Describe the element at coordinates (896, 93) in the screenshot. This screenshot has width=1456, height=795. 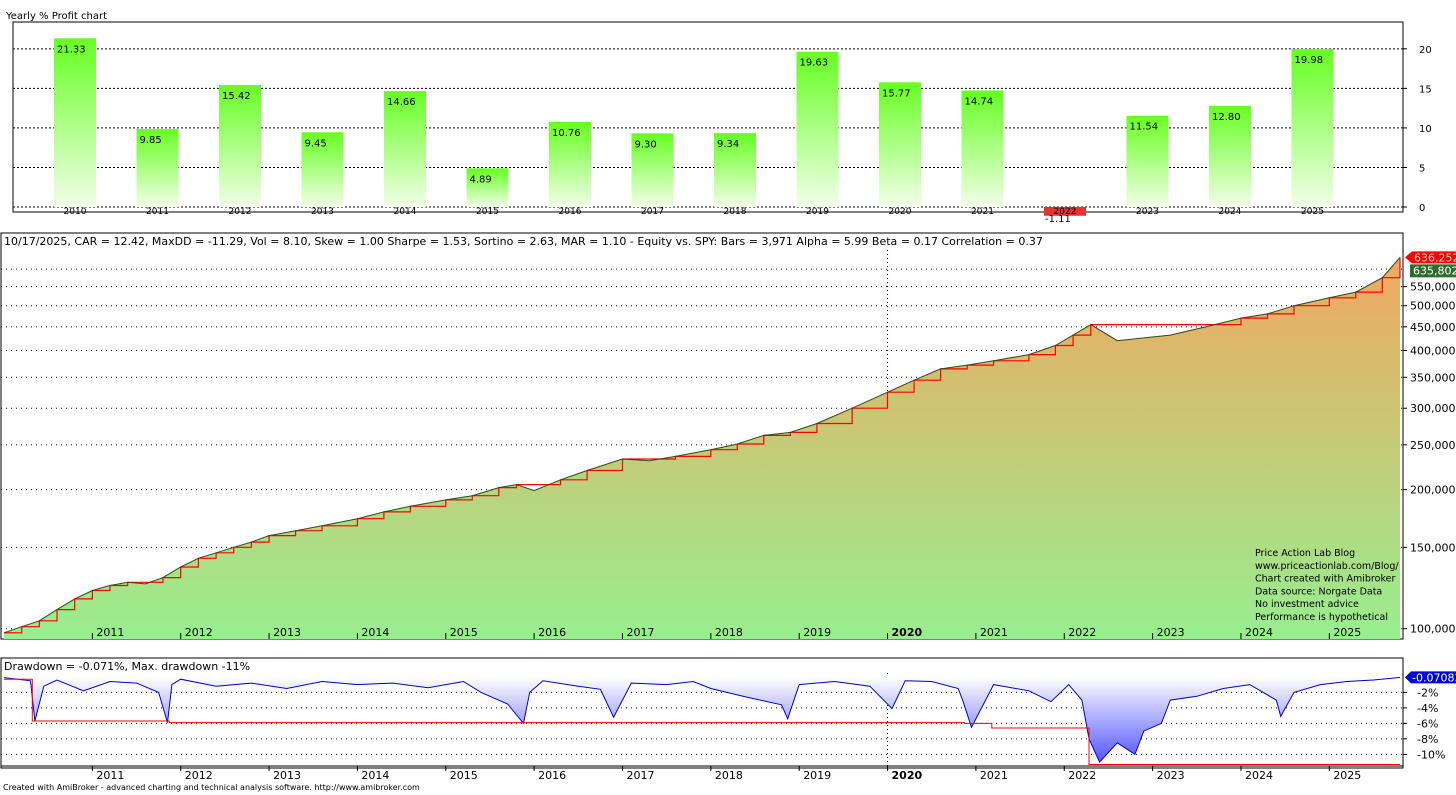
I see `bar-value-label: 15.77` at that location.